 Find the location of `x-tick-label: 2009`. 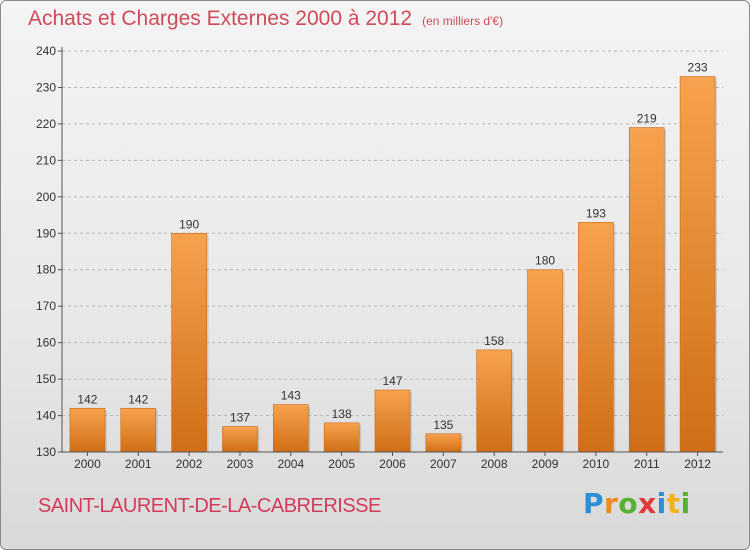

x-tick-label: 2009 is located at coordinates (545, 464).